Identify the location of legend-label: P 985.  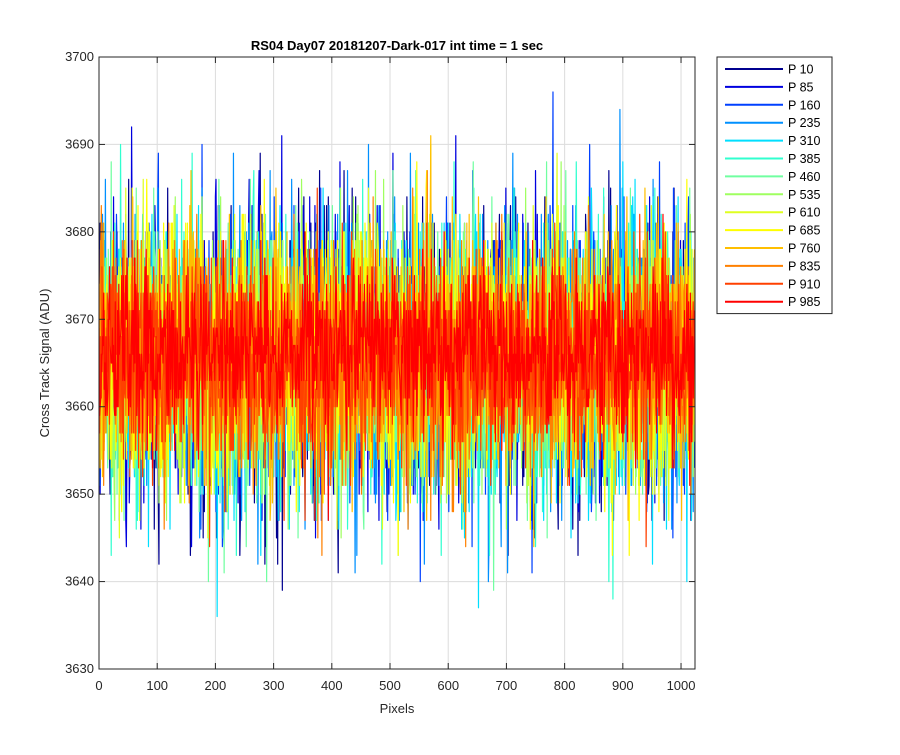
(804, 302).